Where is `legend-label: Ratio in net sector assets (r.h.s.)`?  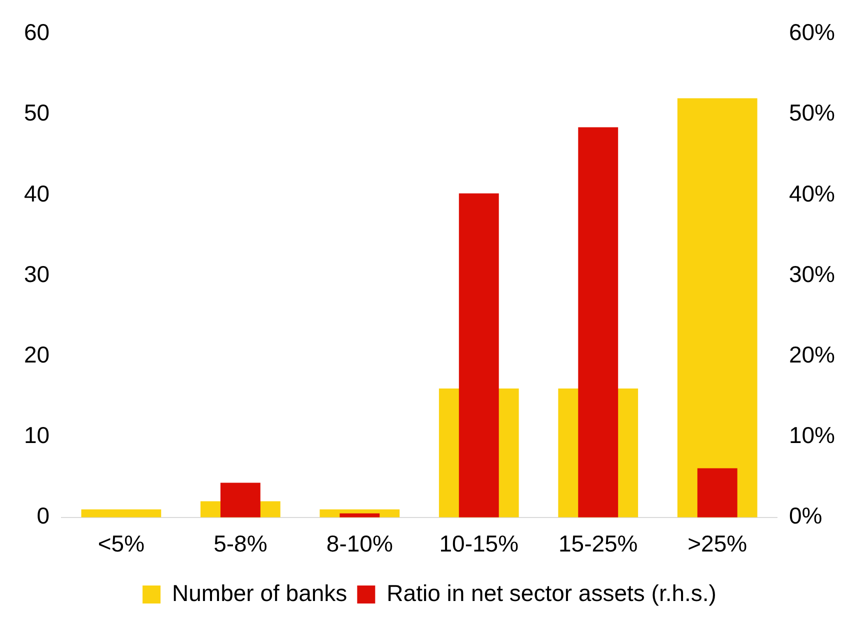 legend-label: Ratio in net sector assets (r.h.s.) is located at coordinates (551, 593).